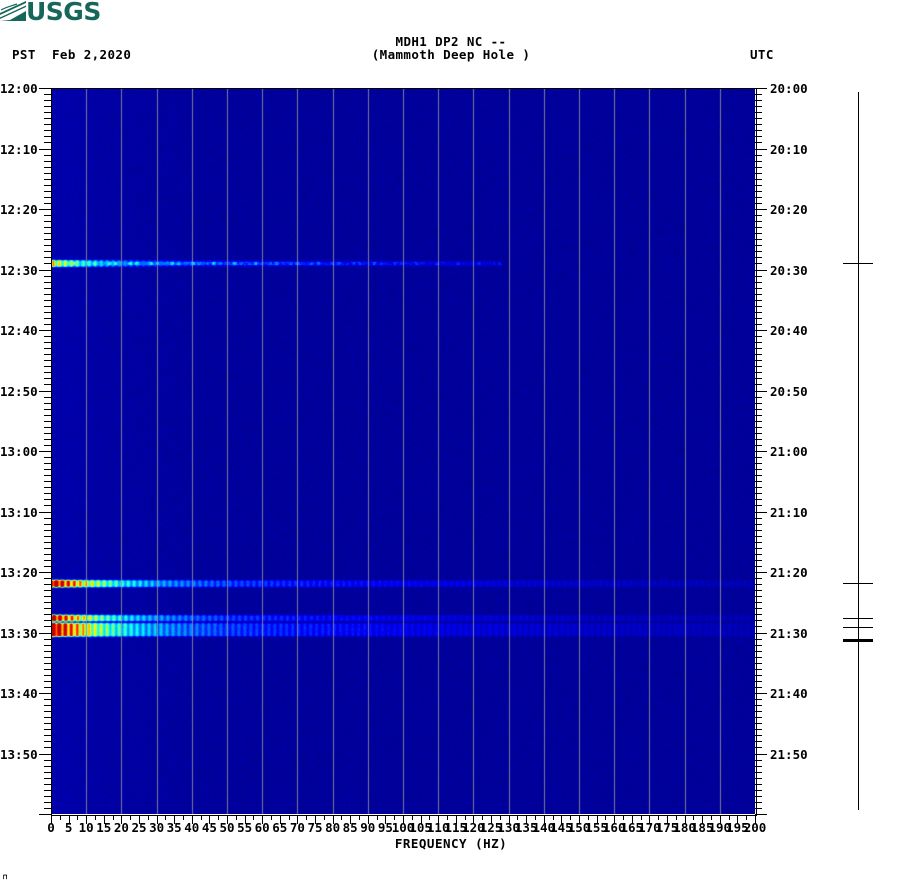 The width and height of the screenshot is (902, 893). What do you see at coordinates (508, 827) in the screenshot?
I see `freq-label: 130` at bounding box center [508, 827].